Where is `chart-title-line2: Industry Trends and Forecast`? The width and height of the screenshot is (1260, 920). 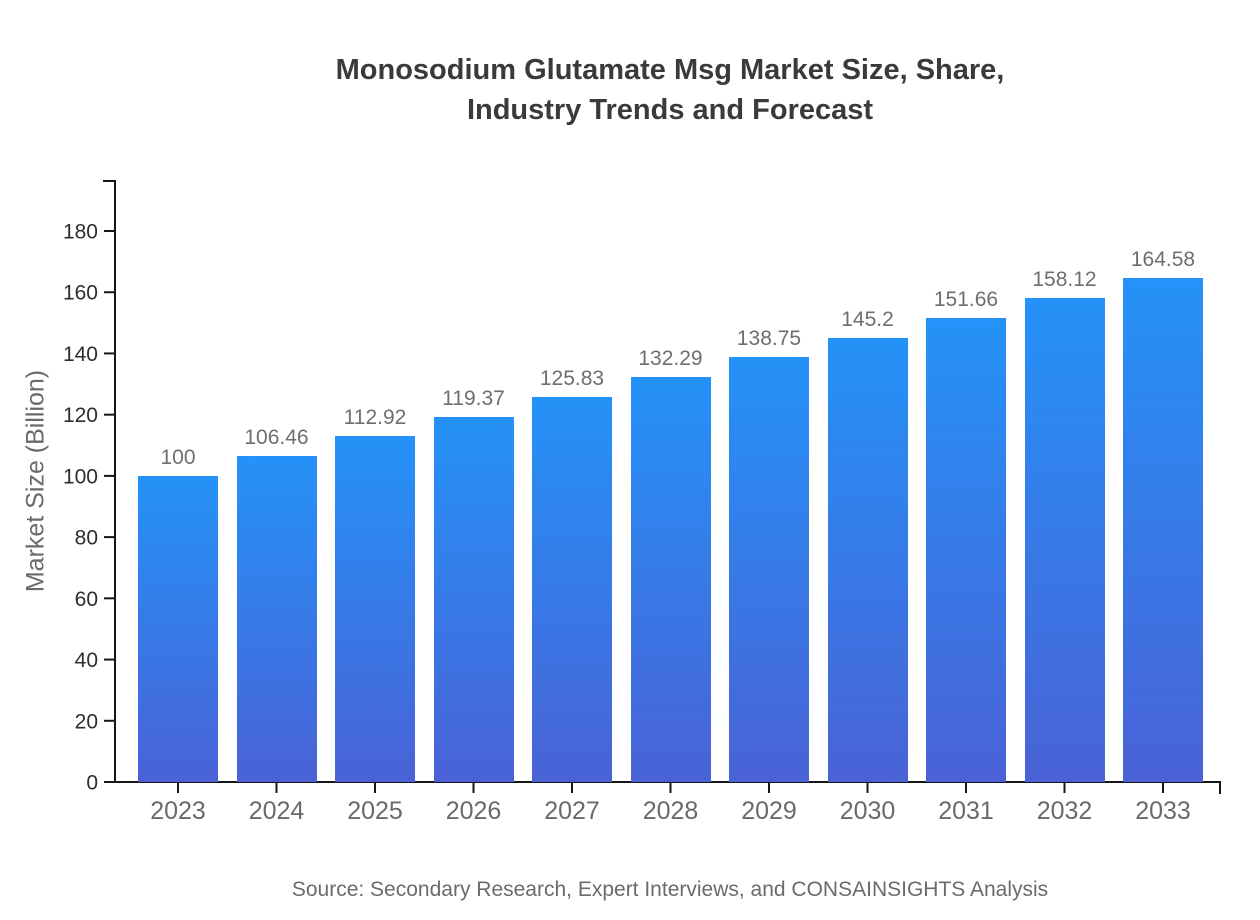 chart-title-line2: Industry Trends and Forecast is located at coordinates (670, 110).